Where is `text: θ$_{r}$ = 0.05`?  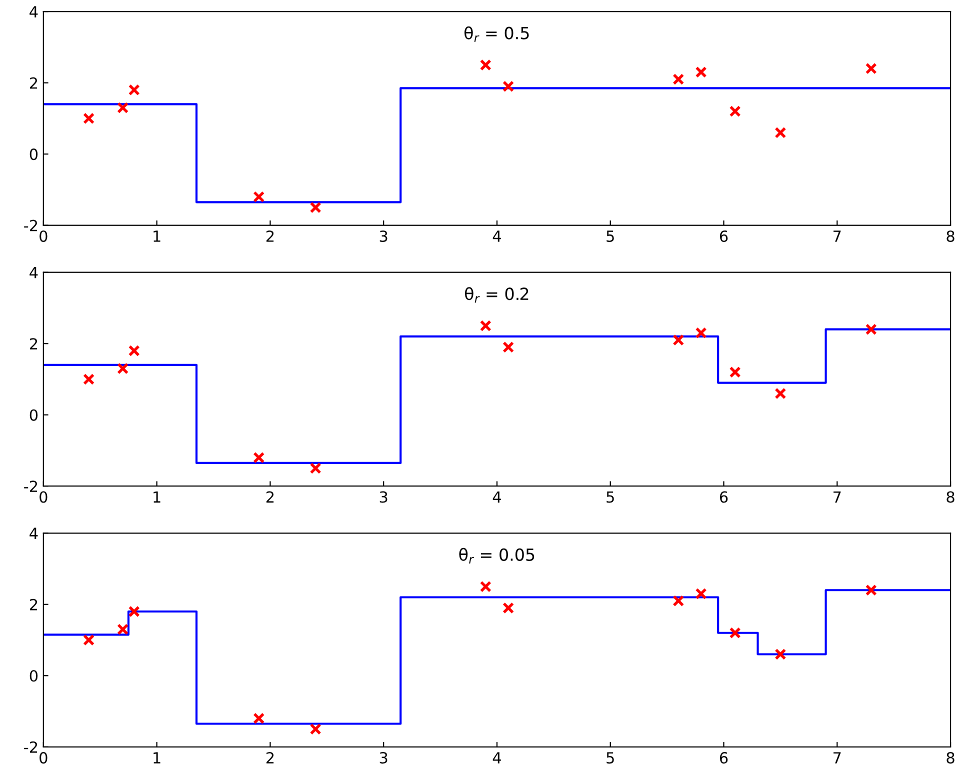
text: θ$_{r}$ = 0.05 is located at coordinates (496, 556).